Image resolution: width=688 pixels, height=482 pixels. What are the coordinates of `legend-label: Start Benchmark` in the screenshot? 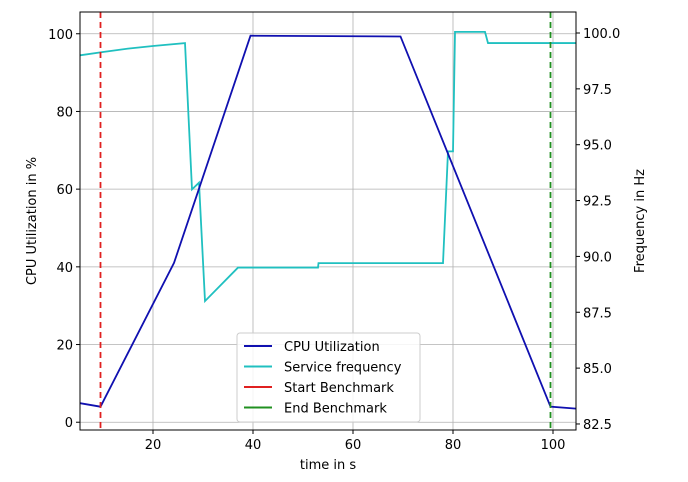 It's located at (339, 388).